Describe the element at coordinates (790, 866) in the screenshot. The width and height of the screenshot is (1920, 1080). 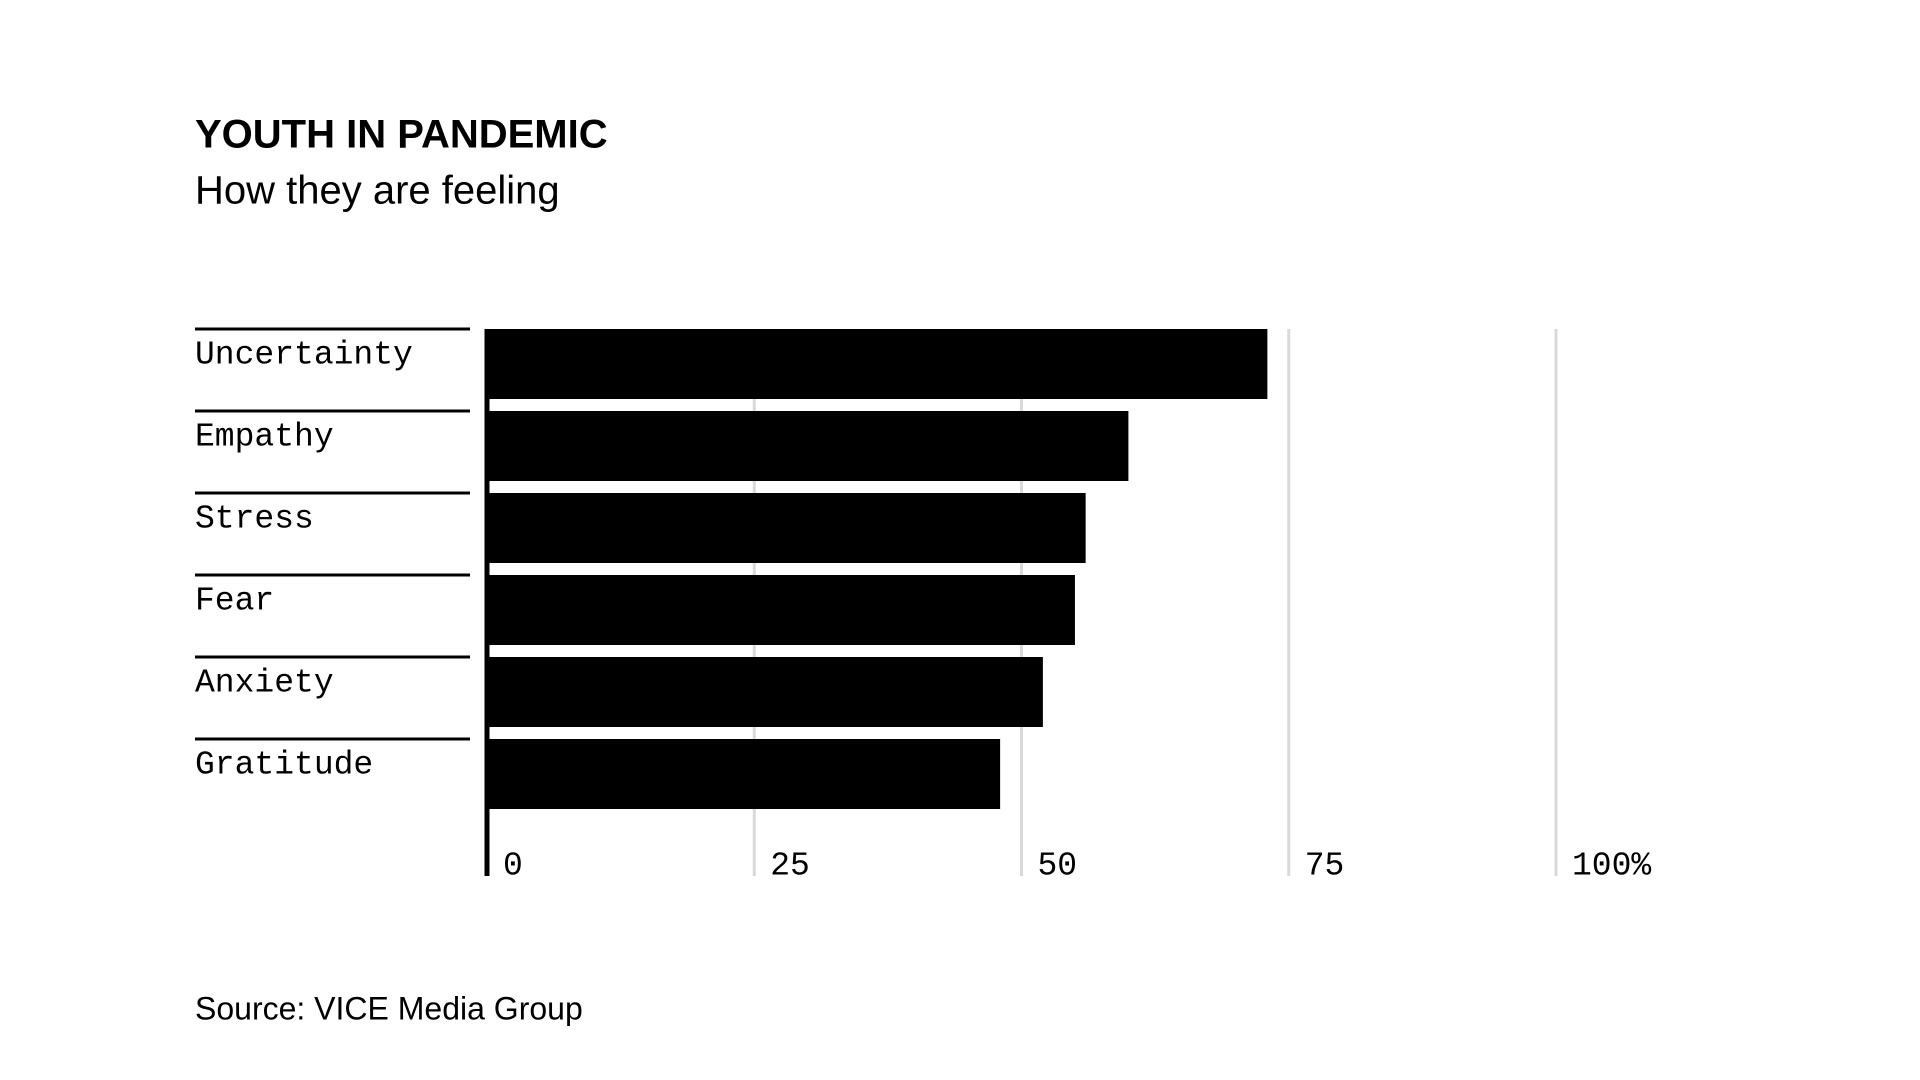
I see `x-tick-label: 25` at that location.